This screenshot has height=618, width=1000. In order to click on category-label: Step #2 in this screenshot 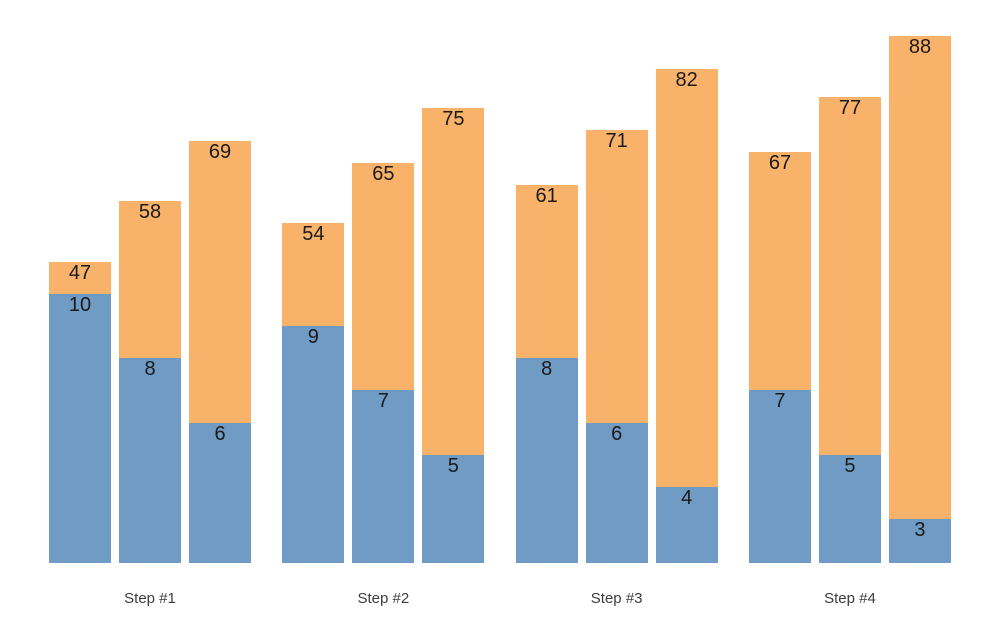, I will do `click(383, 598)`.